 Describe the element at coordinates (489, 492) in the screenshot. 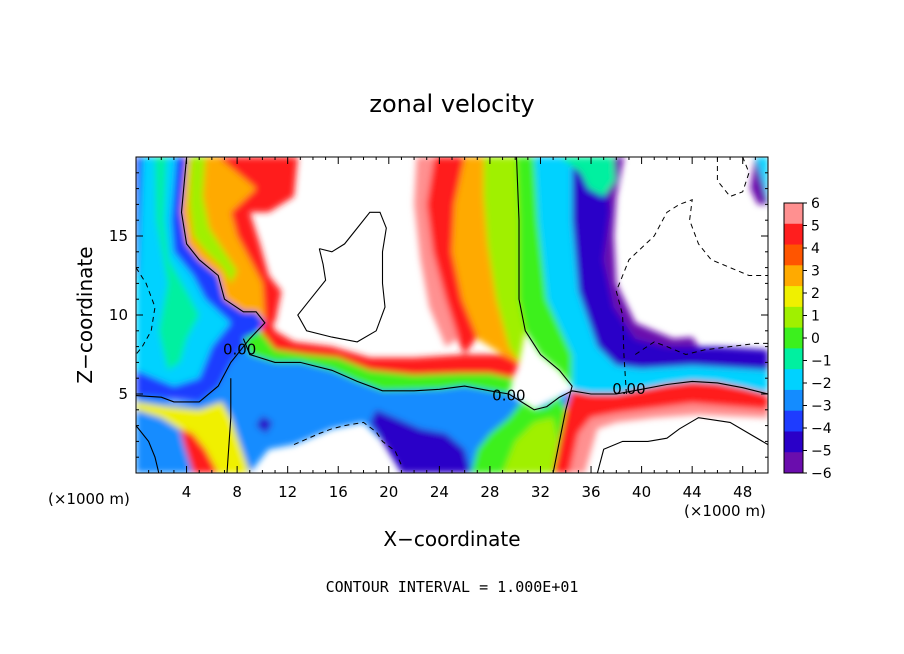

I see `x-tick-label: 28` at that location.